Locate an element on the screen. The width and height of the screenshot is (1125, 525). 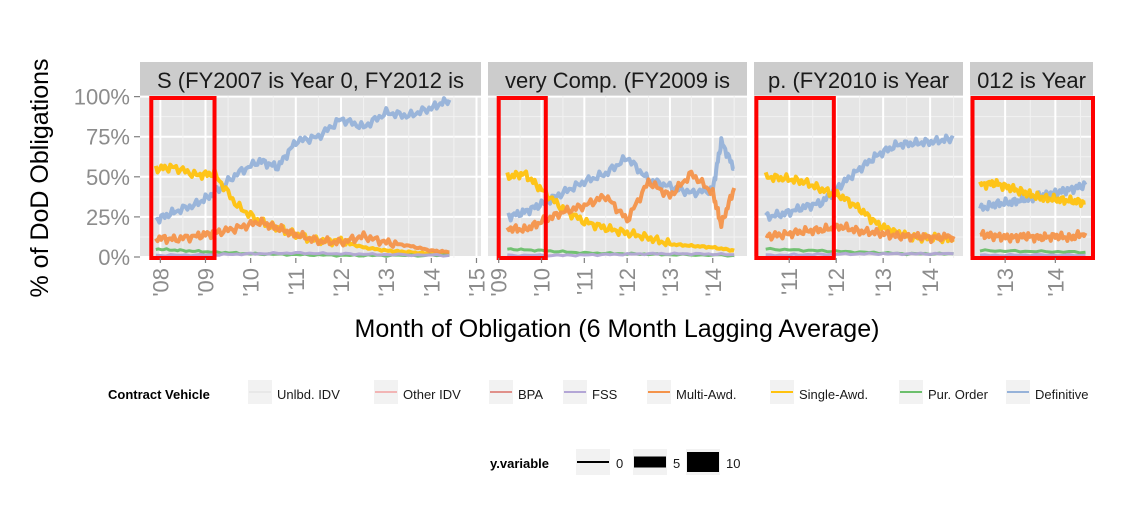
facet-panel-2: very Comp. (FY2009 is '09 '10 '11 '12 '13 '14 is located at coordinates (617, 179).